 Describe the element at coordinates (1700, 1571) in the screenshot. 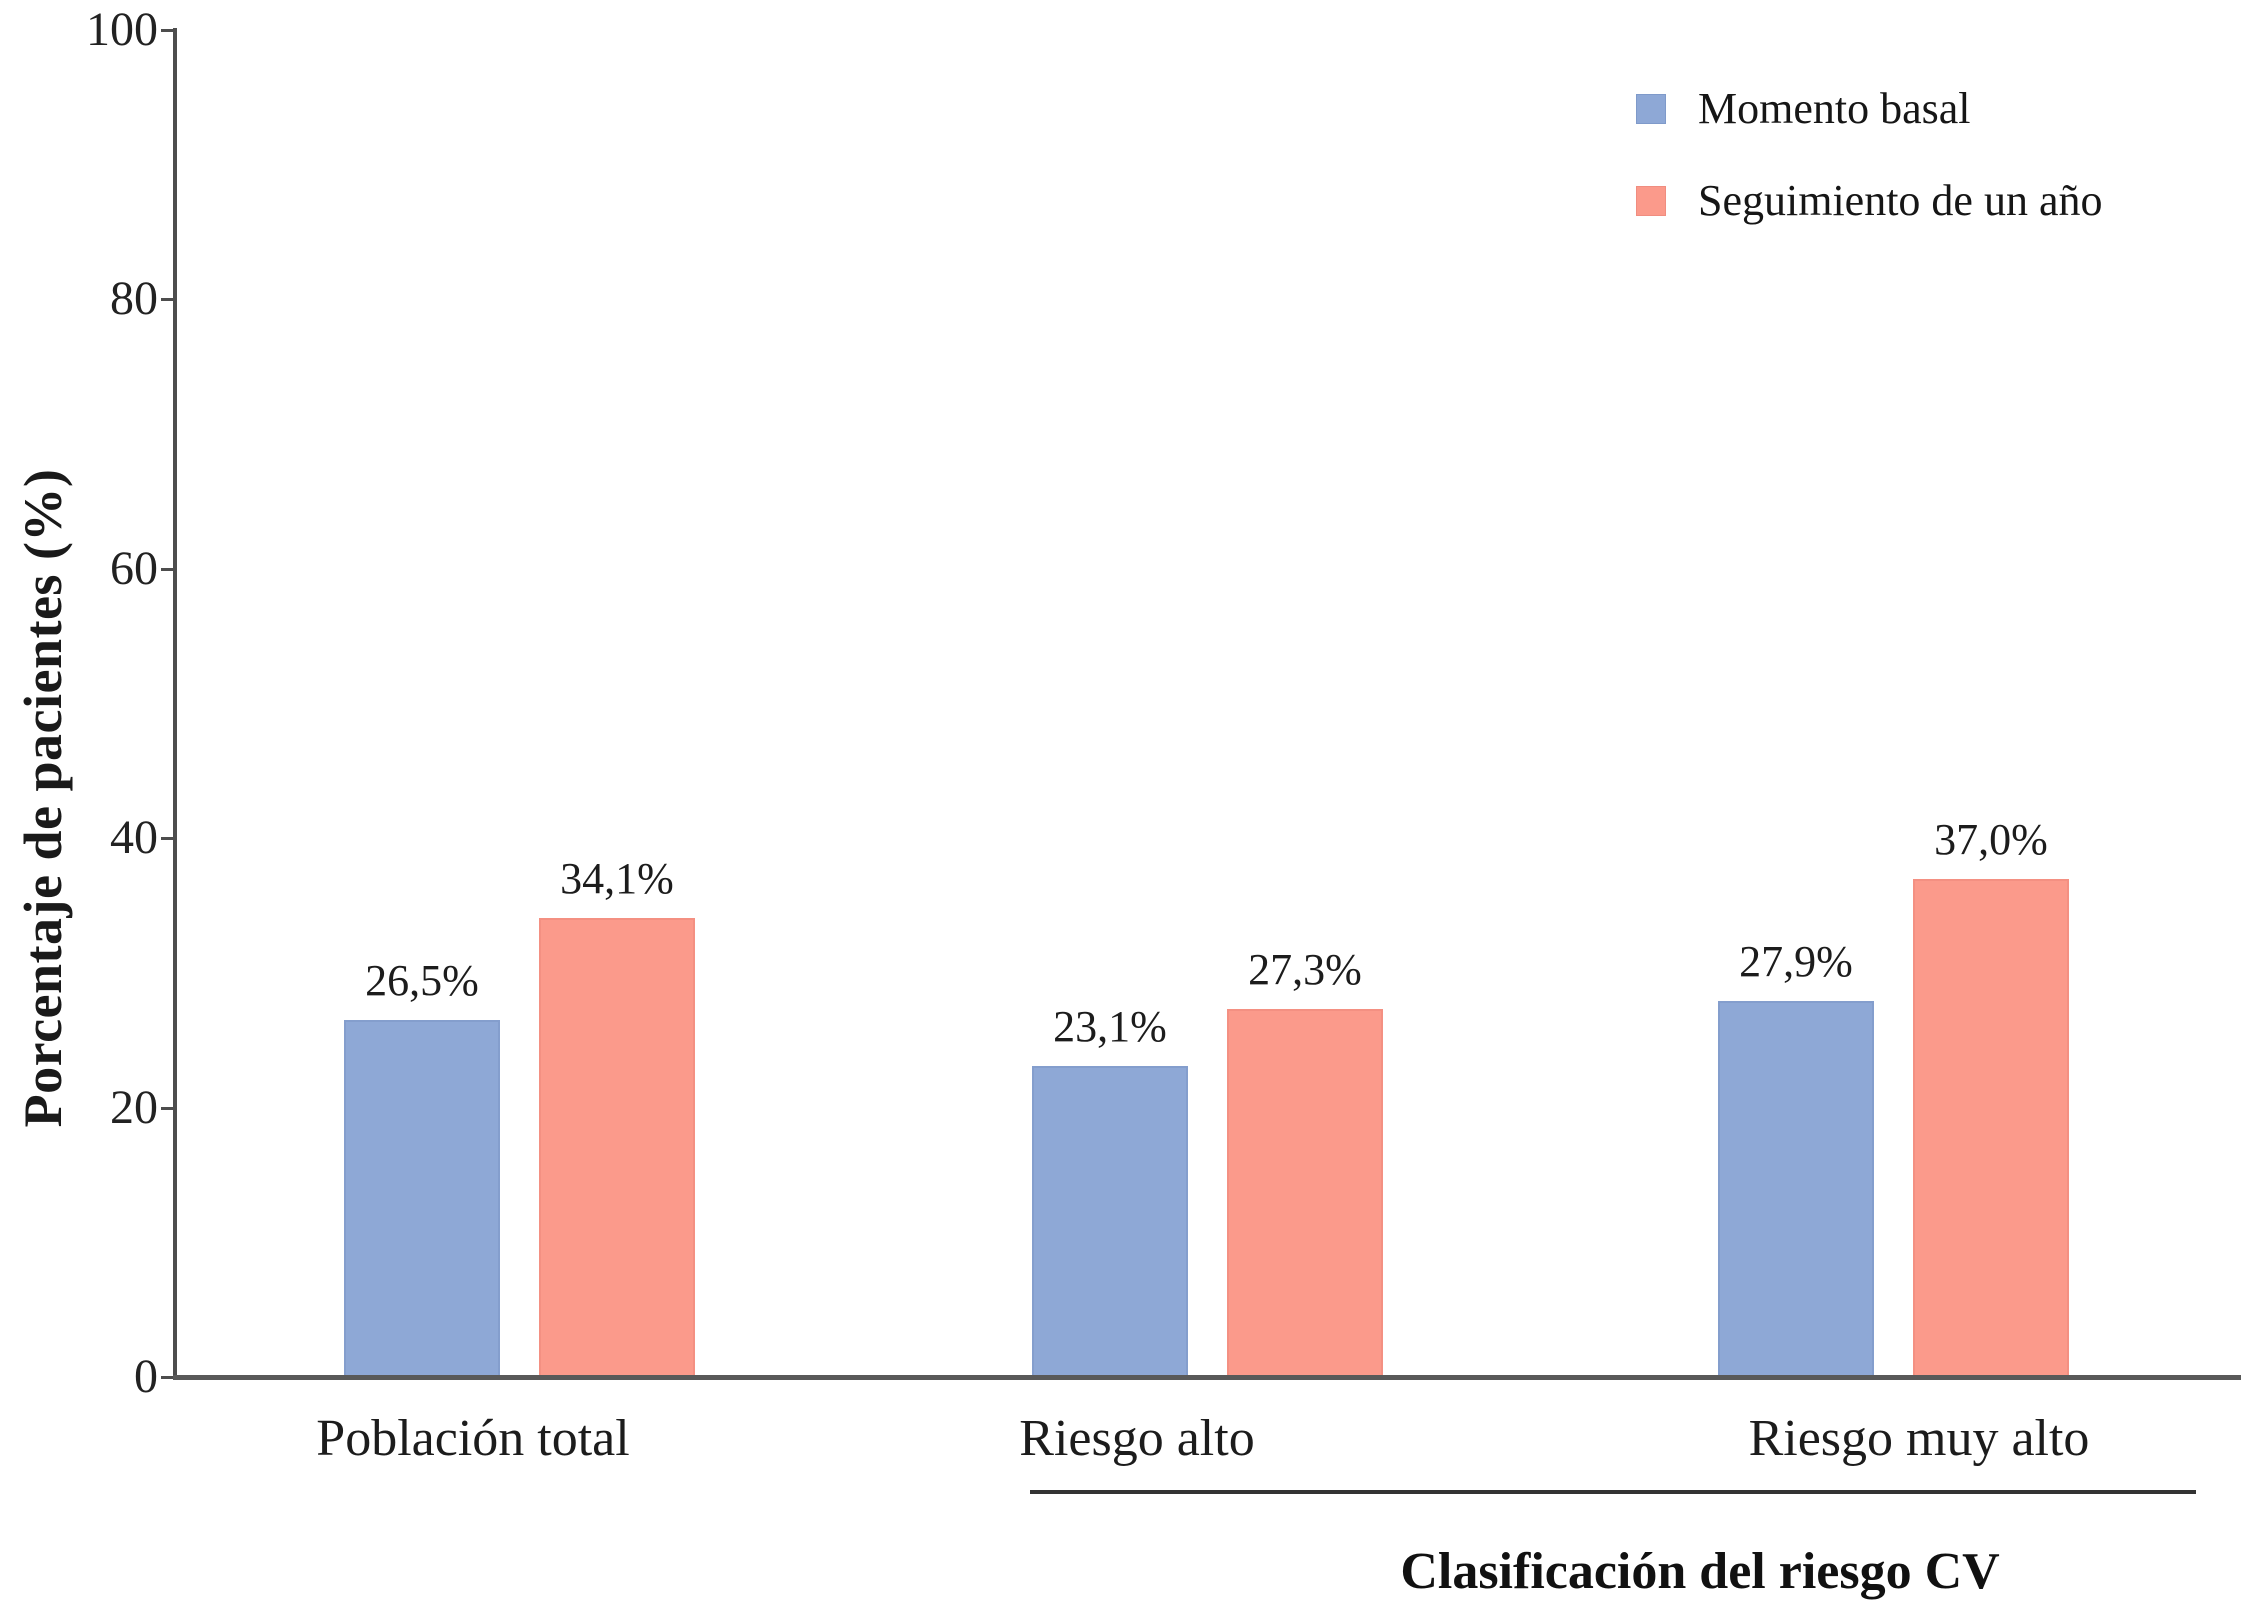

I see `x-axis-title: Clasificación del riesgo CV` at that location.